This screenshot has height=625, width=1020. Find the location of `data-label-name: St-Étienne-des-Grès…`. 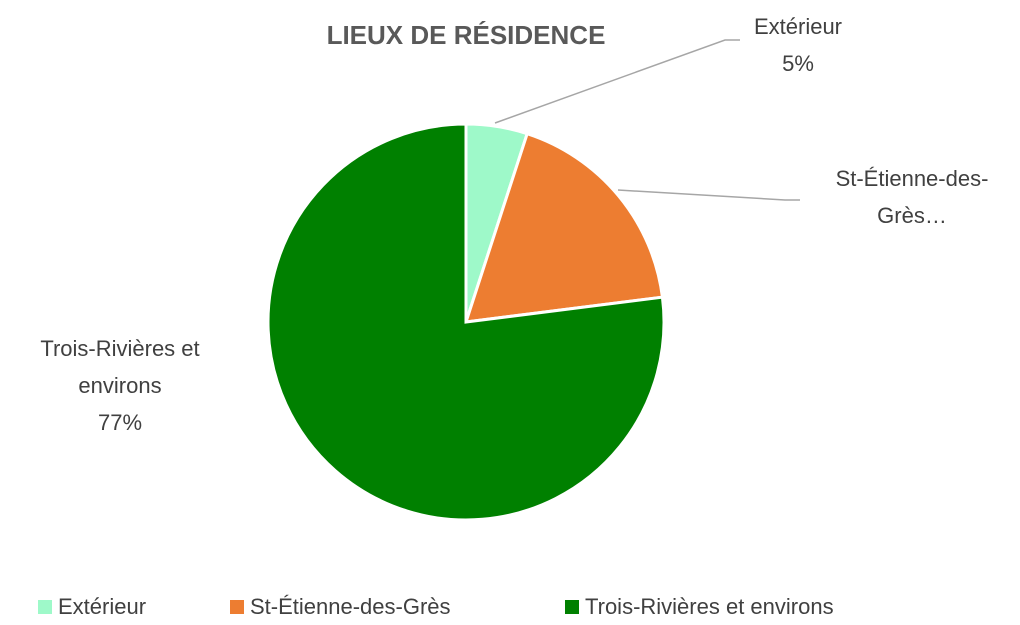

data-label-name: St-Étienne-des-Grès… is located at coordinates (912, 197).